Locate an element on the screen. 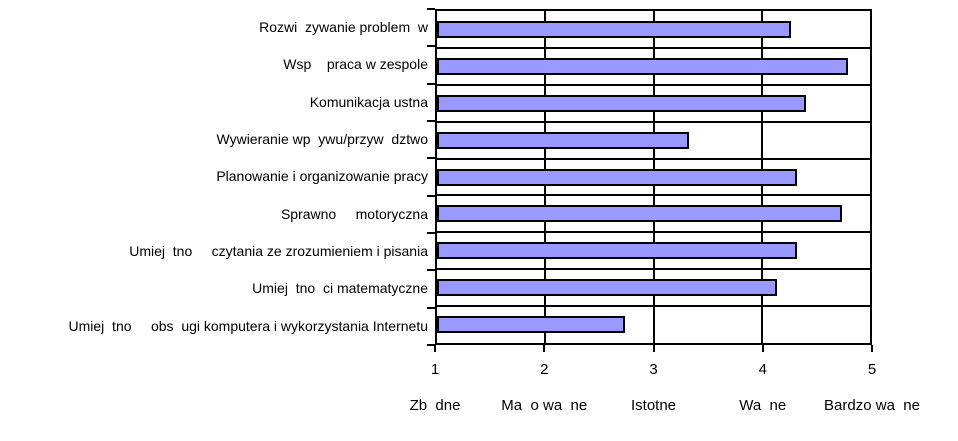  x-axis-tick-label: 1 is located at coordinates (435, 369).